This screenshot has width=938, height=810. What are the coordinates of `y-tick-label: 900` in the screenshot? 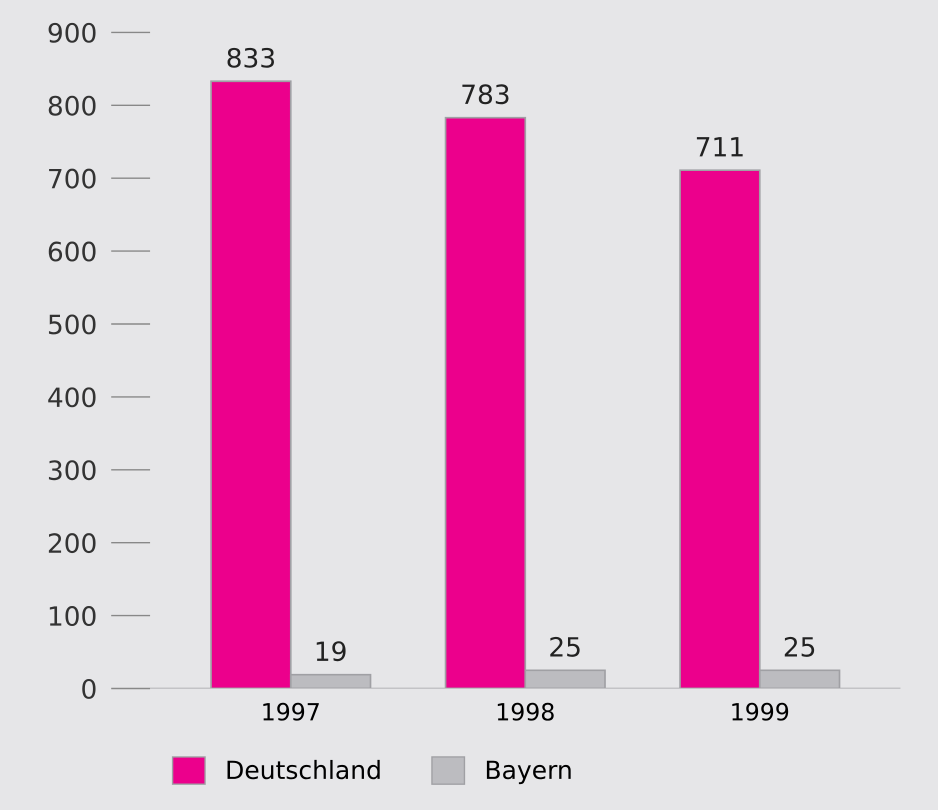 It's located at (72, 32).